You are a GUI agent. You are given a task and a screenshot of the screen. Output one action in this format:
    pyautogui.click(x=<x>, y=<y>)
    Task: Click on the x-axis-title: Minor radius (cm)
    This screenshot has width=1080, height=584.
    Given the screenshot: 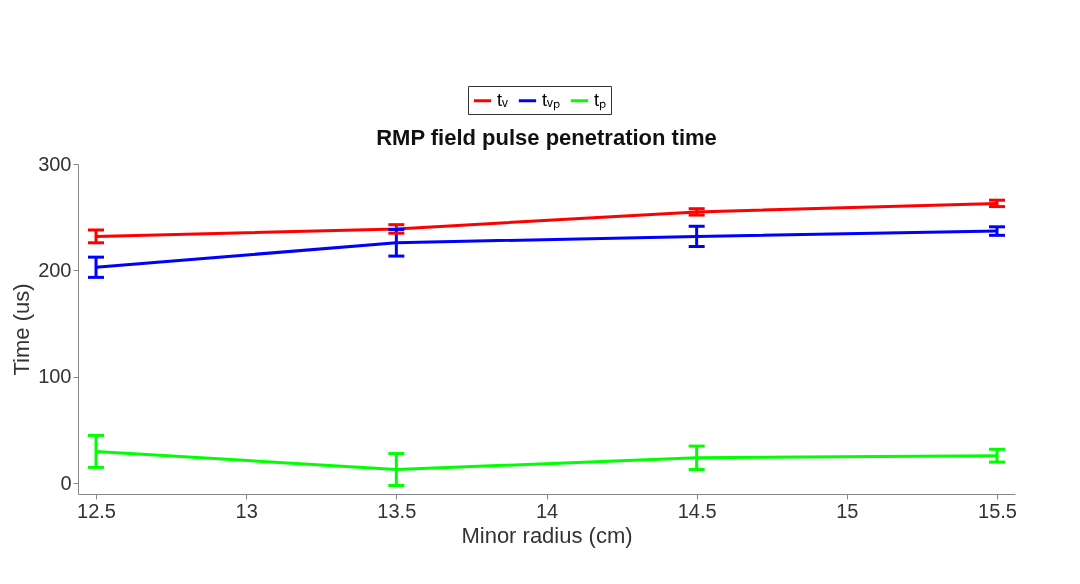 What is the action you would take?
    pyautogui.click(x=547, y=535)
    